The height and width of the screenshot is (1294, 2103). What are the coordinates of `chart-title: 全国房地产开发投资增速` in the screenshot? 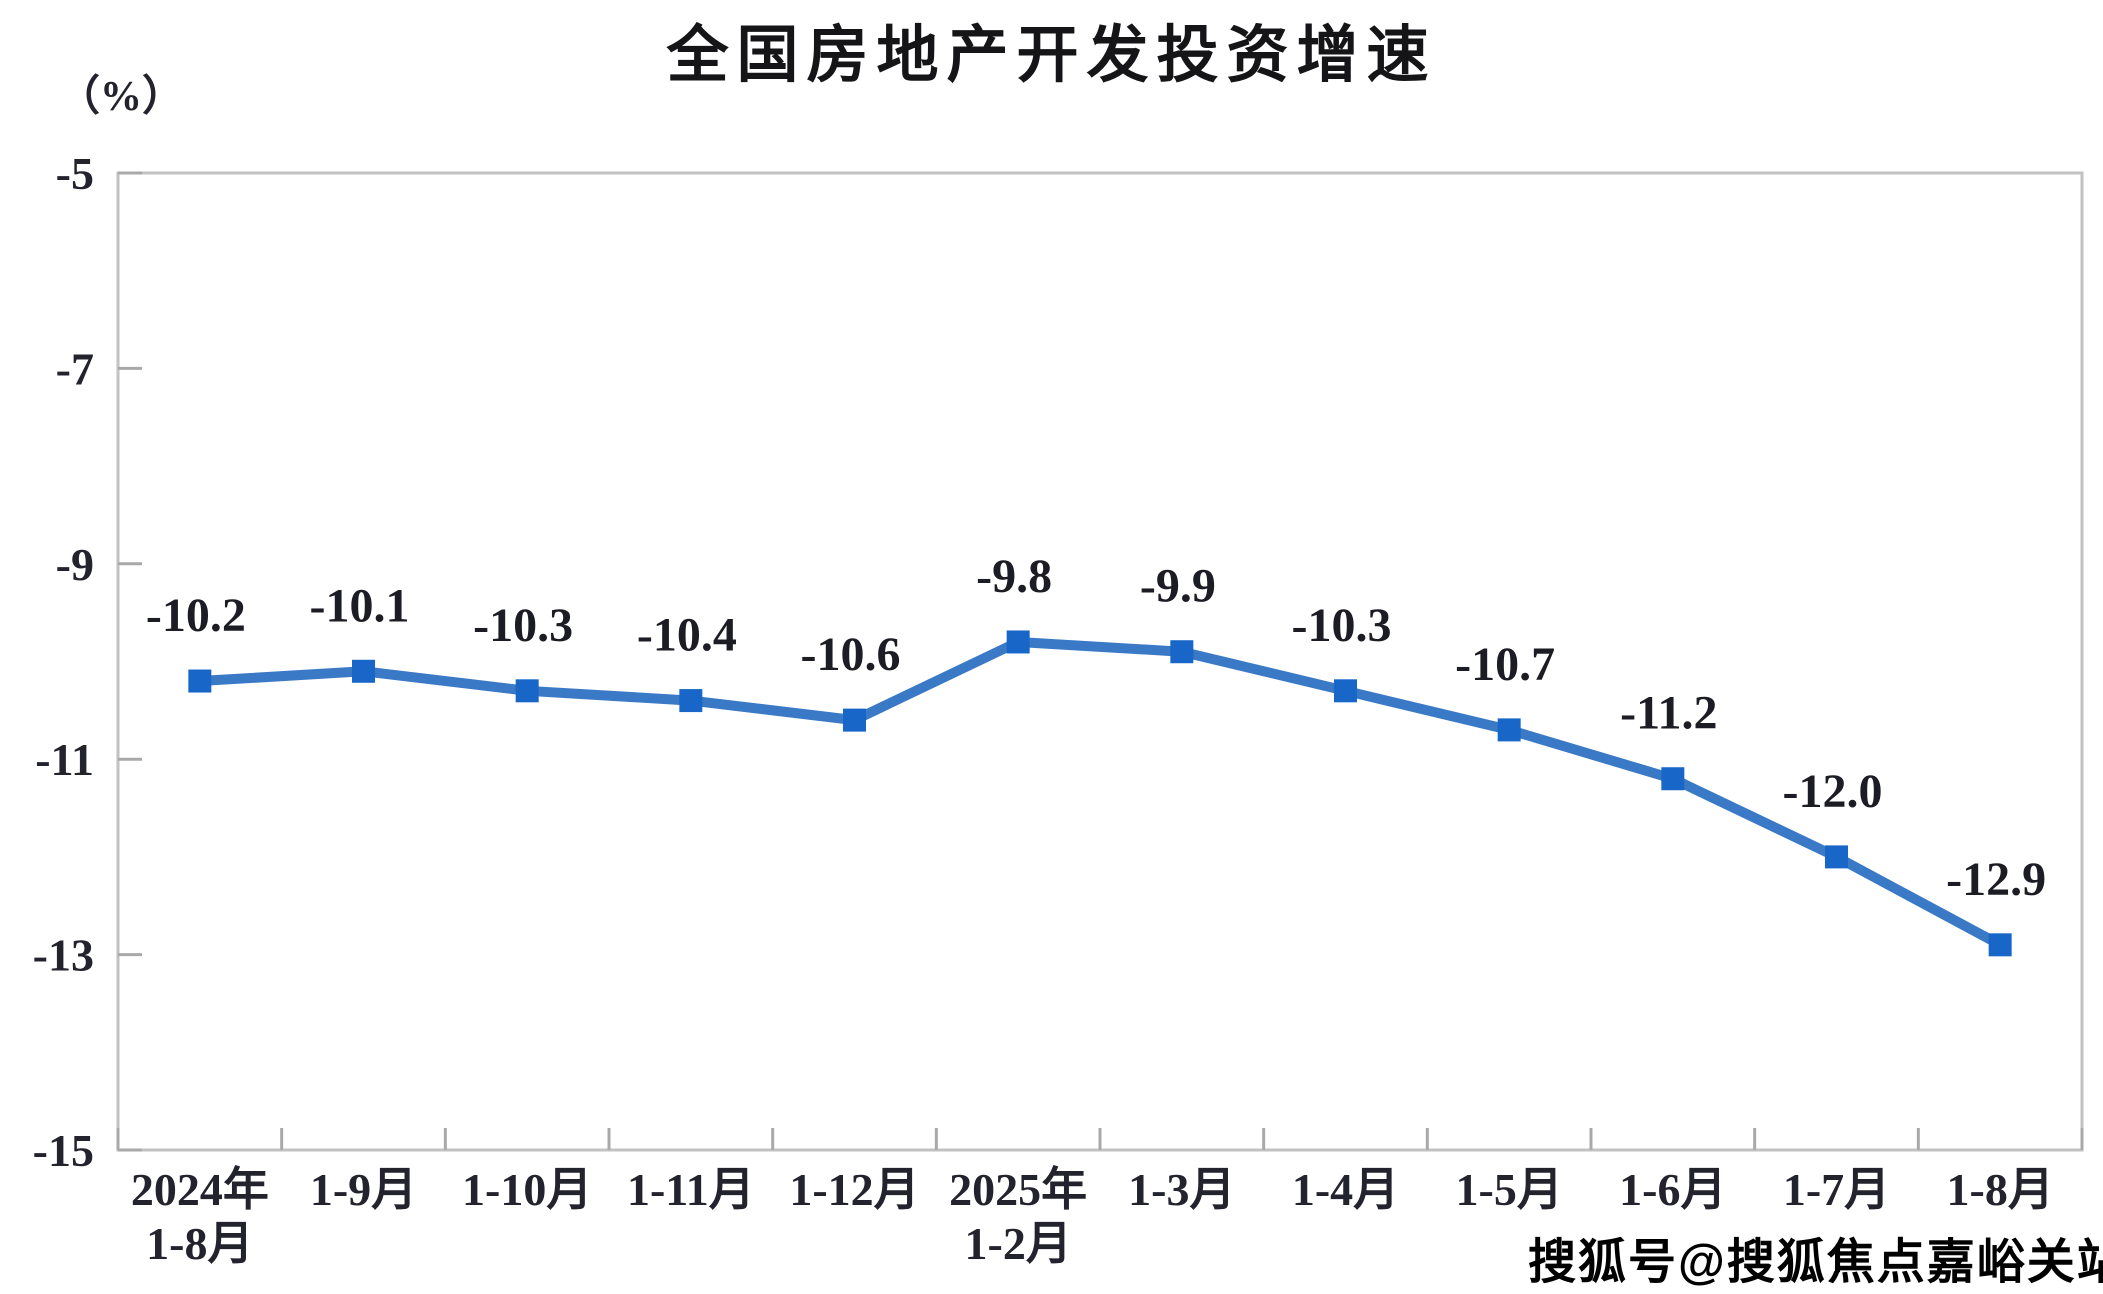 It's located at (1051, 55).